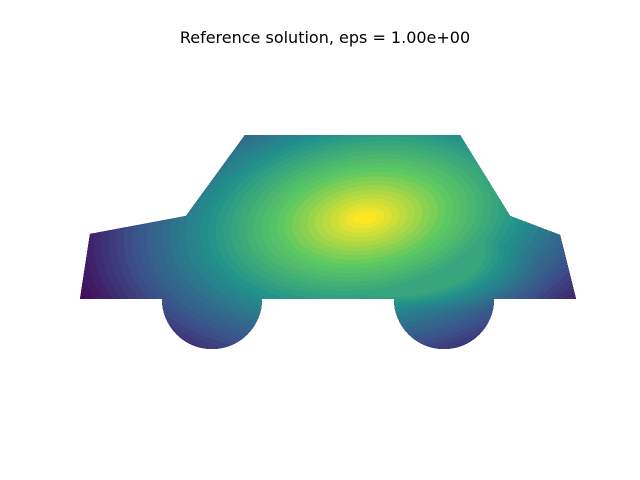 This screenshot has height=480, width=640. I want to click on contour-level, so click(365, 218).